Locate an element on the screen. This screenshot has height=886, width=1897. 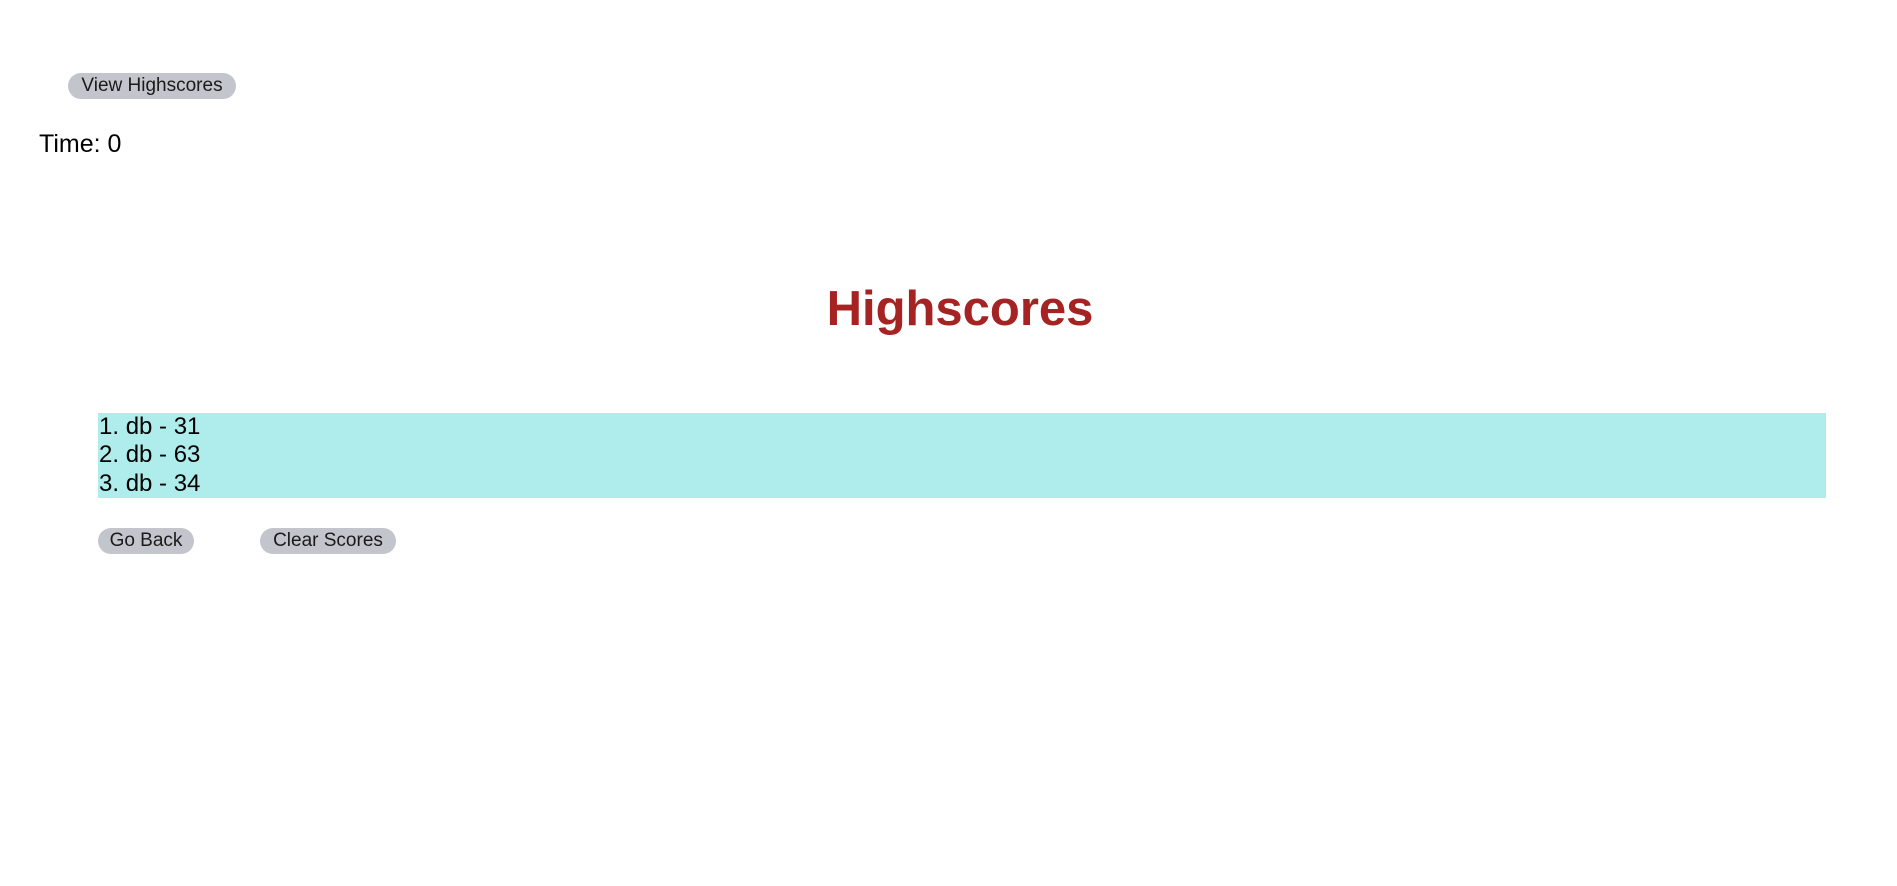
timer: Time: 0 is located at coordinates (80, 144).